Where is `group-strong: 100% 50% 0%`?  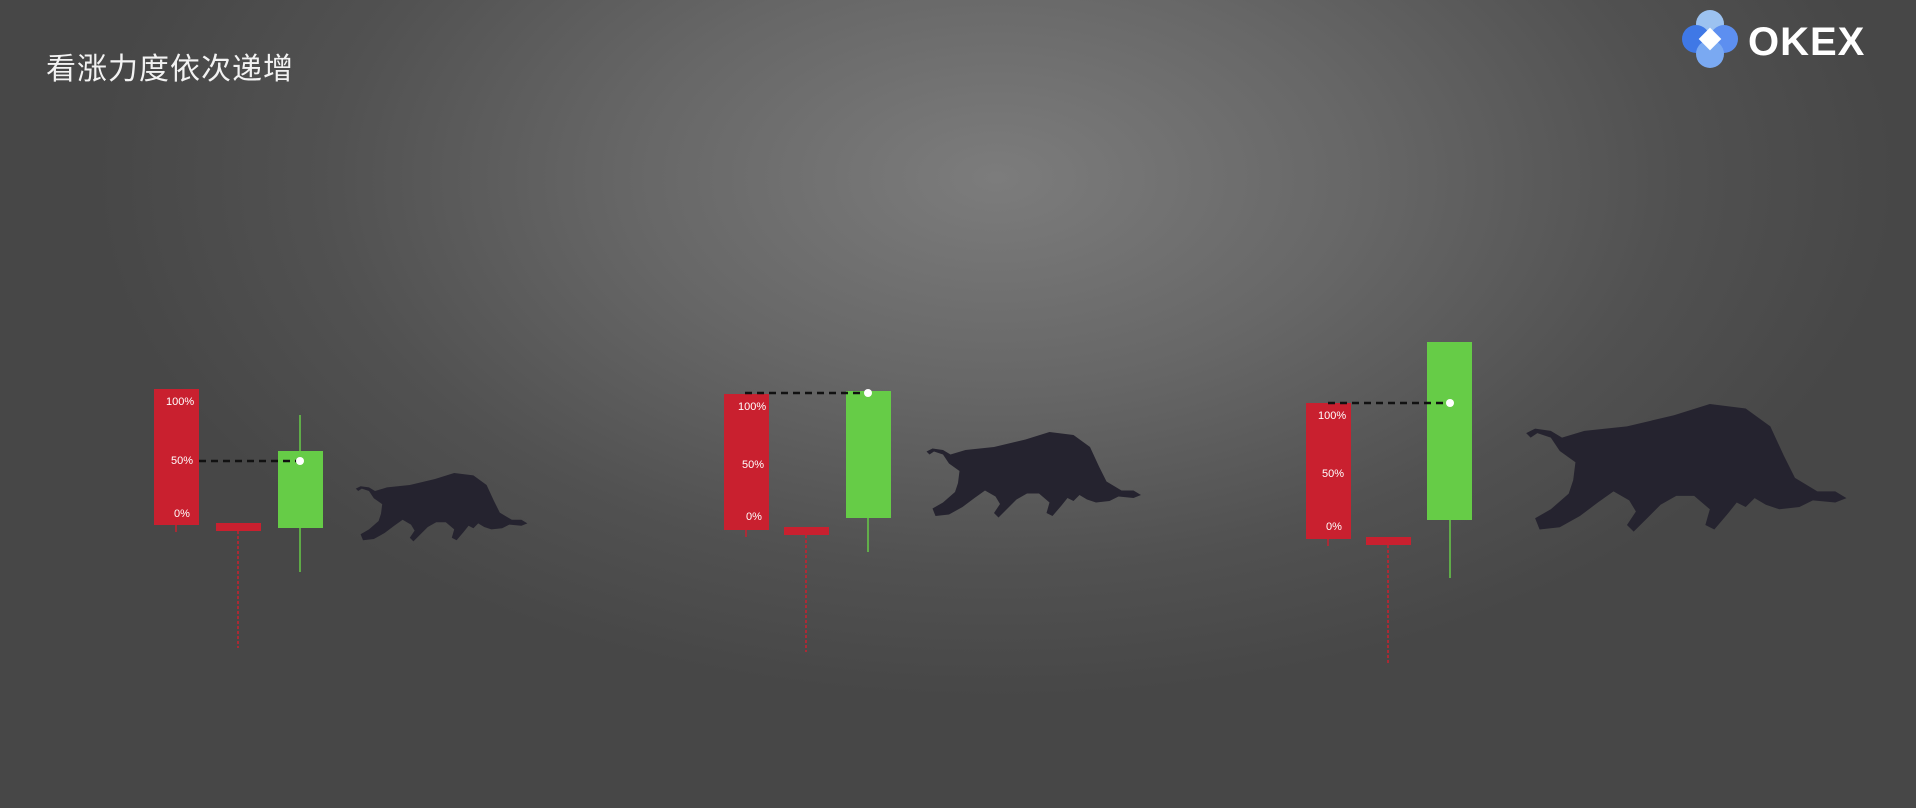 group-strong: 100% 50% 0% is located at coordinates (1576, 503).